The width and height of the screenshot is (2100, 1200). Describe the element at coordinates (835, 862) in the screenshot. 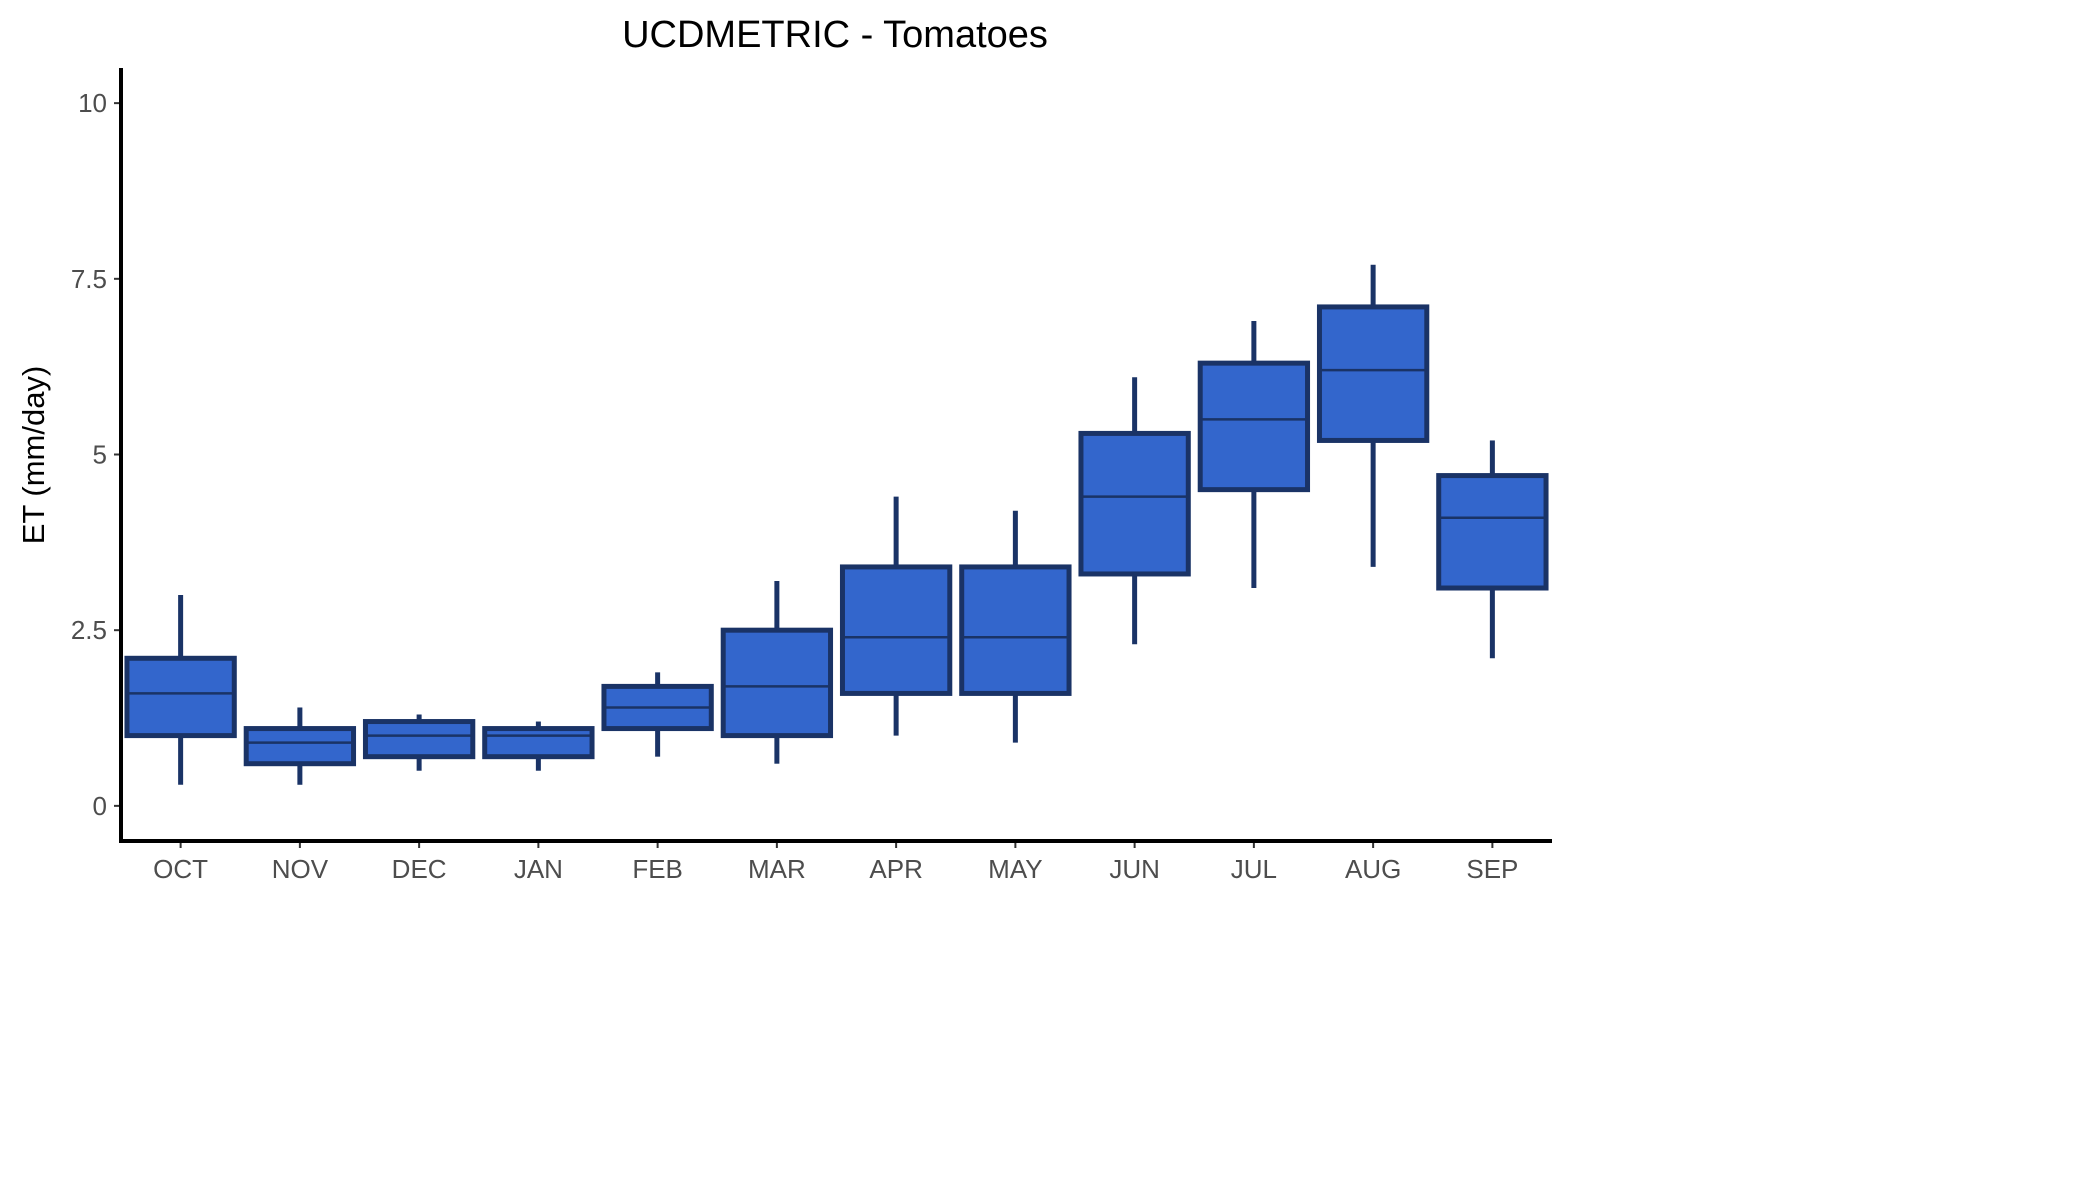

I see `x-axis-ticks: OCT NOV DEC JAN FEB MAR APR MAY JUN JUL AUG SEP` at that location.